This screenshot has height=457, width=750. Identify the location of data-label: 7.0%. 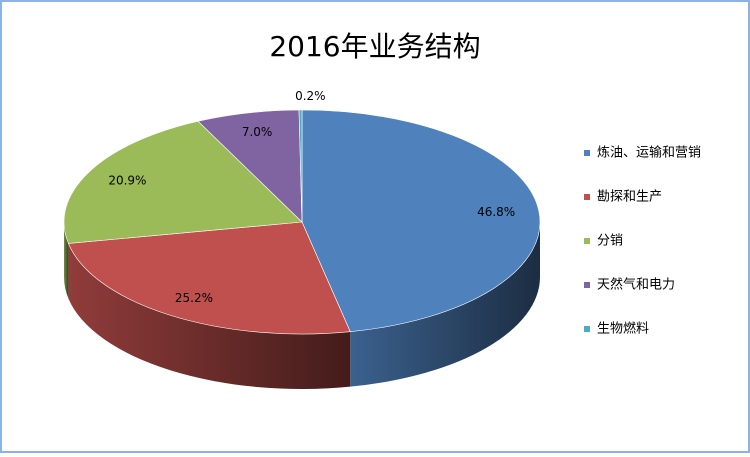
(257, 132).